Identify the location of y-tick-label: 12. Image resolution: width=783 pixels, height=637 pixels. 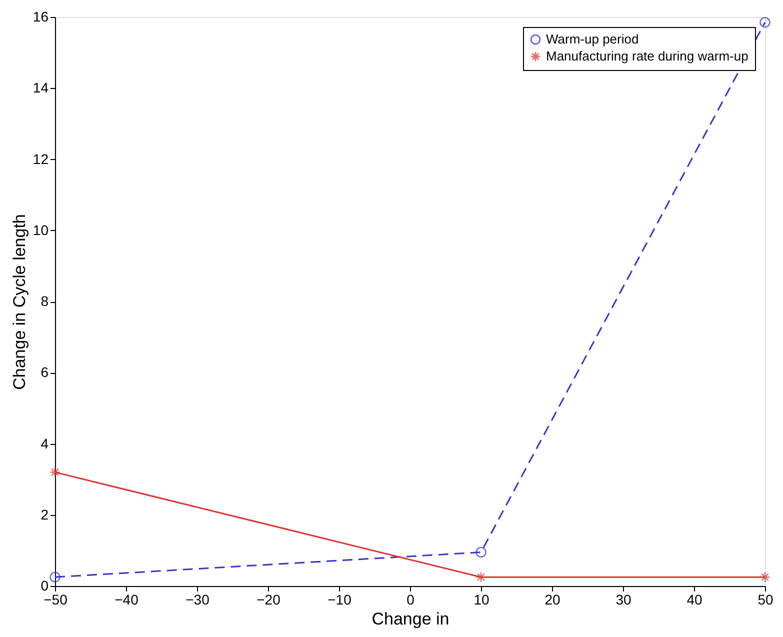
(40, 158).